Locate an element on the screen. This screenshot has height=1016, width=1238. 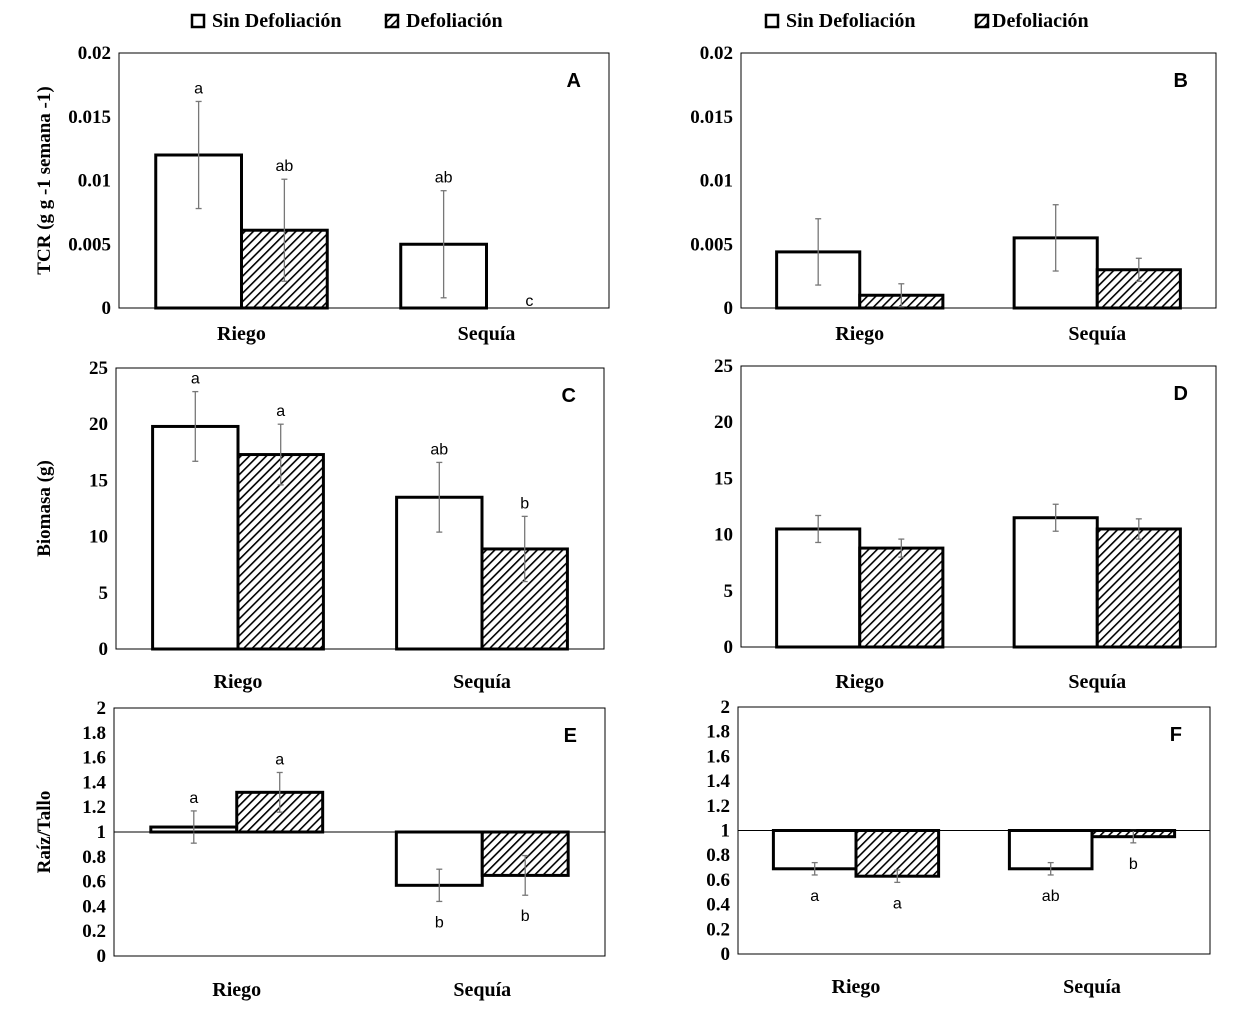
significance-letter: c is located at coordinates (529, 301).